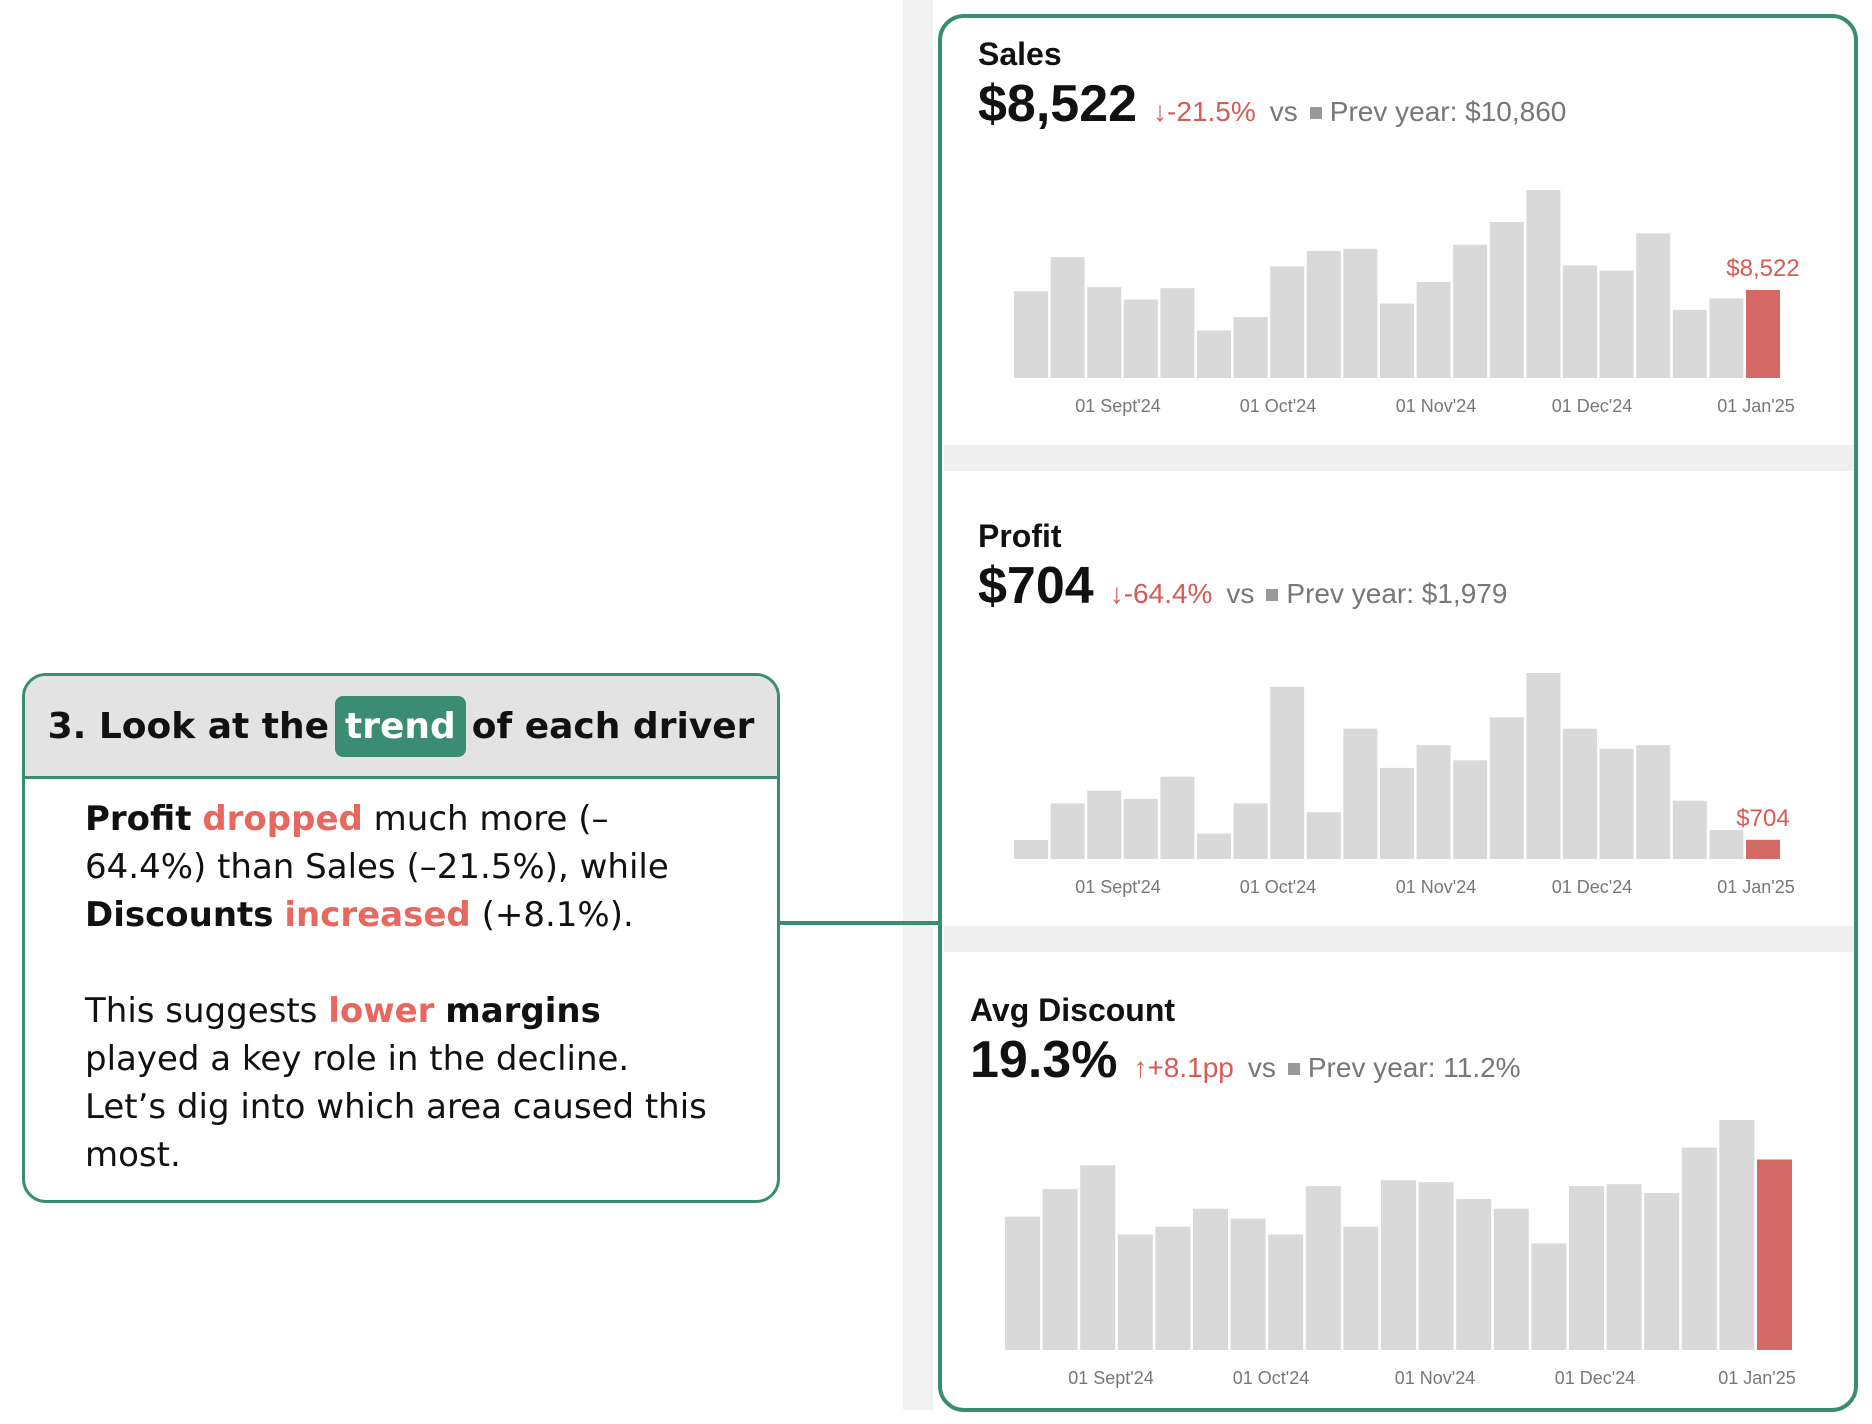 This screenshot has height=1424, width=1872. I want to click on kpi-line-avg-discount: 19.3% ↑+8.1pp vs Prev year: 11.2%, so click(1245, 1060).